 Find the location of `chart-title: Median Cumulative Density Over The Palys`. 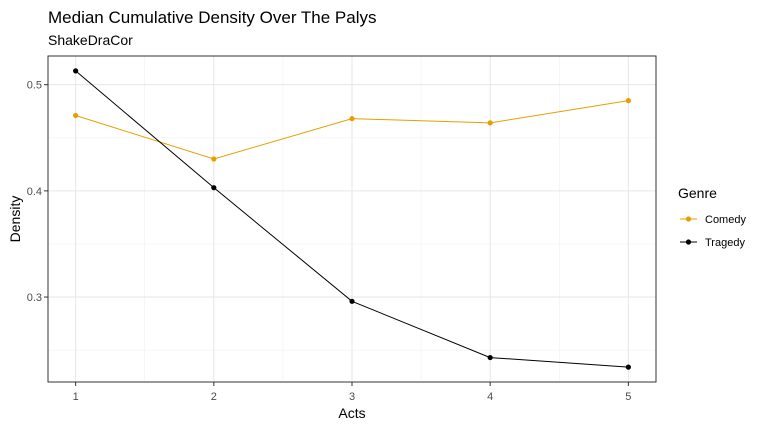

chart-title: Median Cumulative Density Over The Palys is located at coordinates (212, 17).